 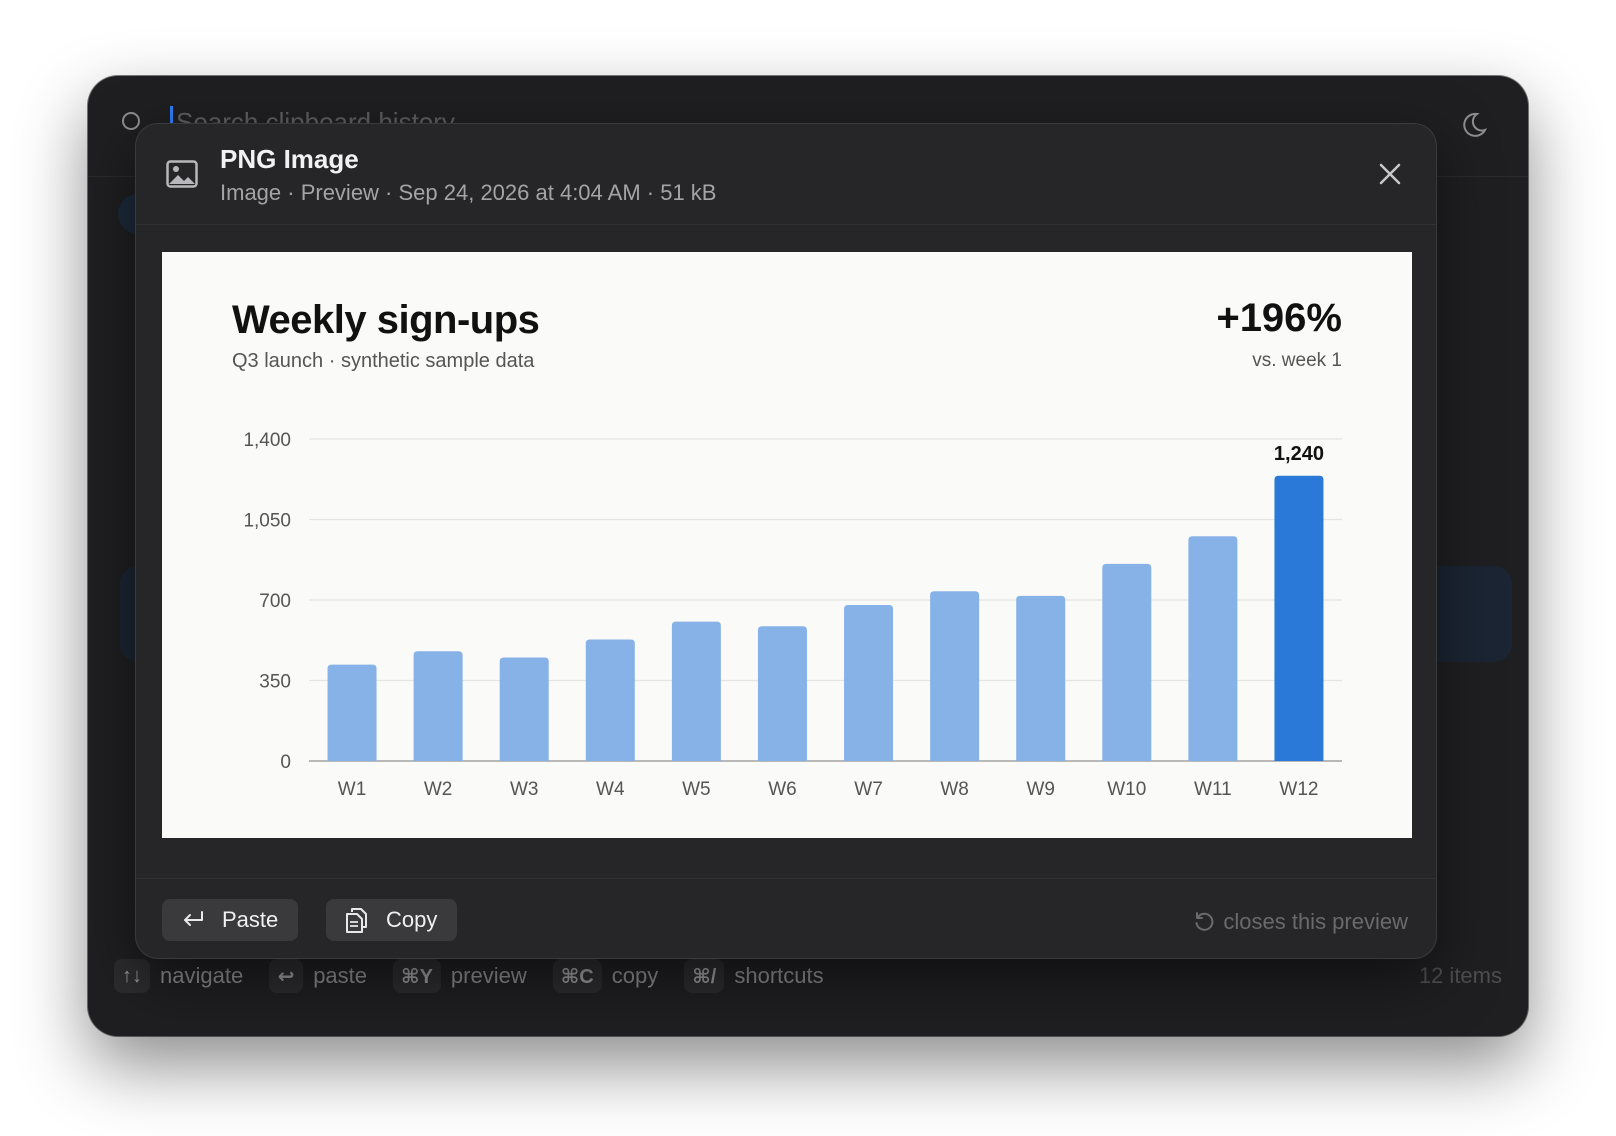 I want to click on closes-preview-label: closes this preview, so click(x=1315, y=921).